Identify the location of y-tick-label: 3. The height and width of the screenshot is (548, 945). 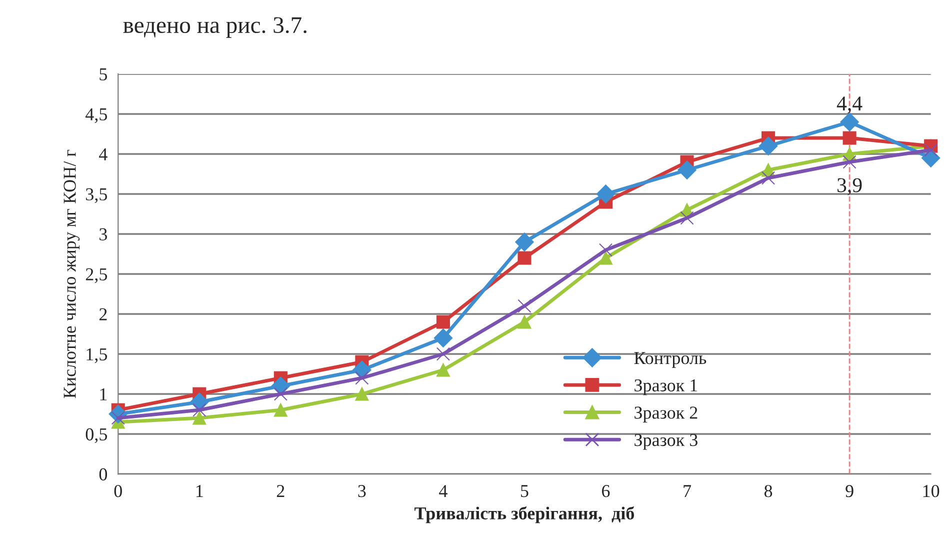
(104, 234).